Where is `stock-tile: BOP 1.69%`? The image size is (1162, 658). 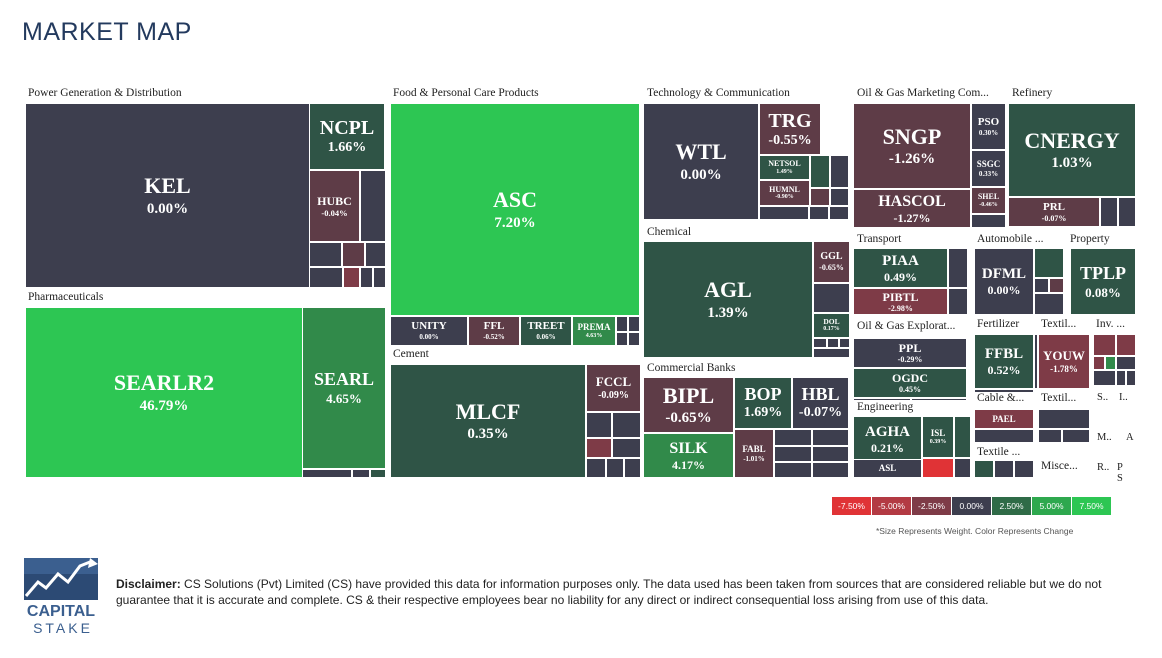
stock-tile: BOP 1.69% is located at coordinates (763, 403).